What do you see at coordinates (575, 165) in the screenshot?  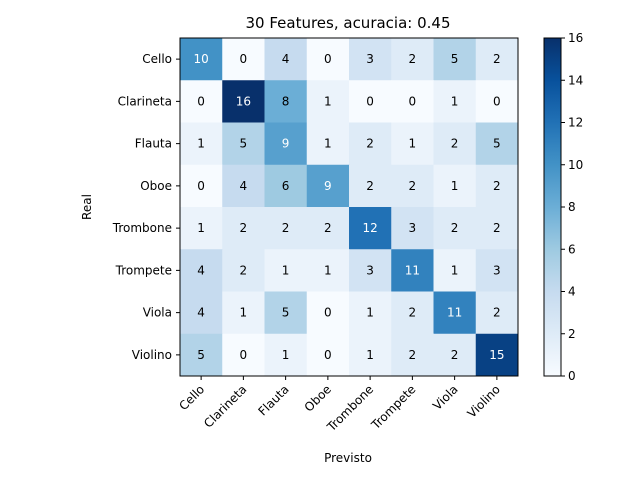 I see `colorbar-tick-label: 10` at bounding box center [575, 165].